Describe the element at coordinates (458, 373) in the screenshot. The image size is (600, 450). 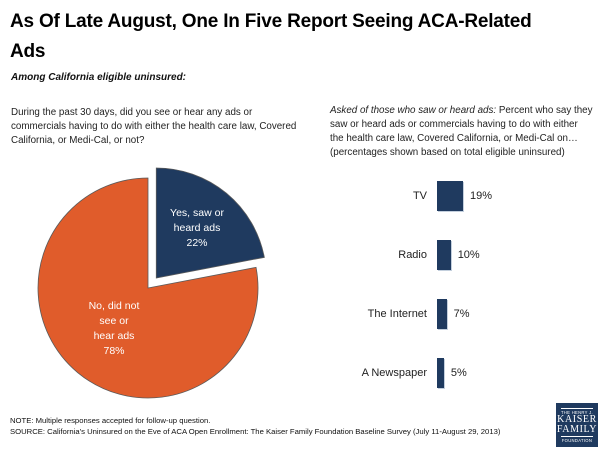
I see `bar-value: 5%` at that location.